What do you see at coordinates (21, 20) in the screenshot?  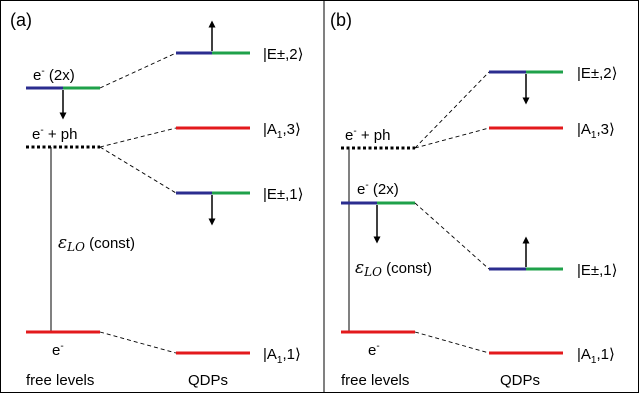 I see `panel-a-label: (a)` at bounding box center [21, 20].